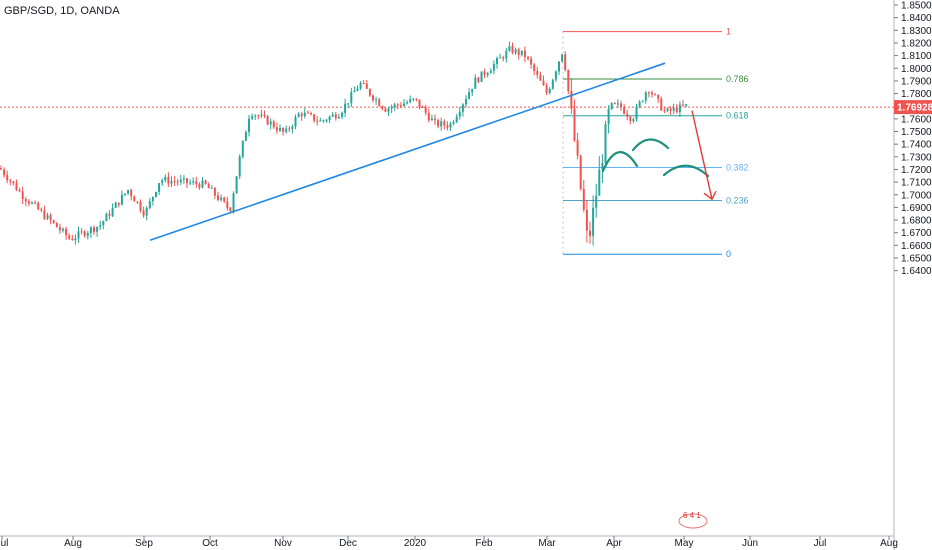 This screenshot has height=550, width=932. Describe the element at coordinates (702, 155) in the screenshot. I see `arrow-shaft` at that location.